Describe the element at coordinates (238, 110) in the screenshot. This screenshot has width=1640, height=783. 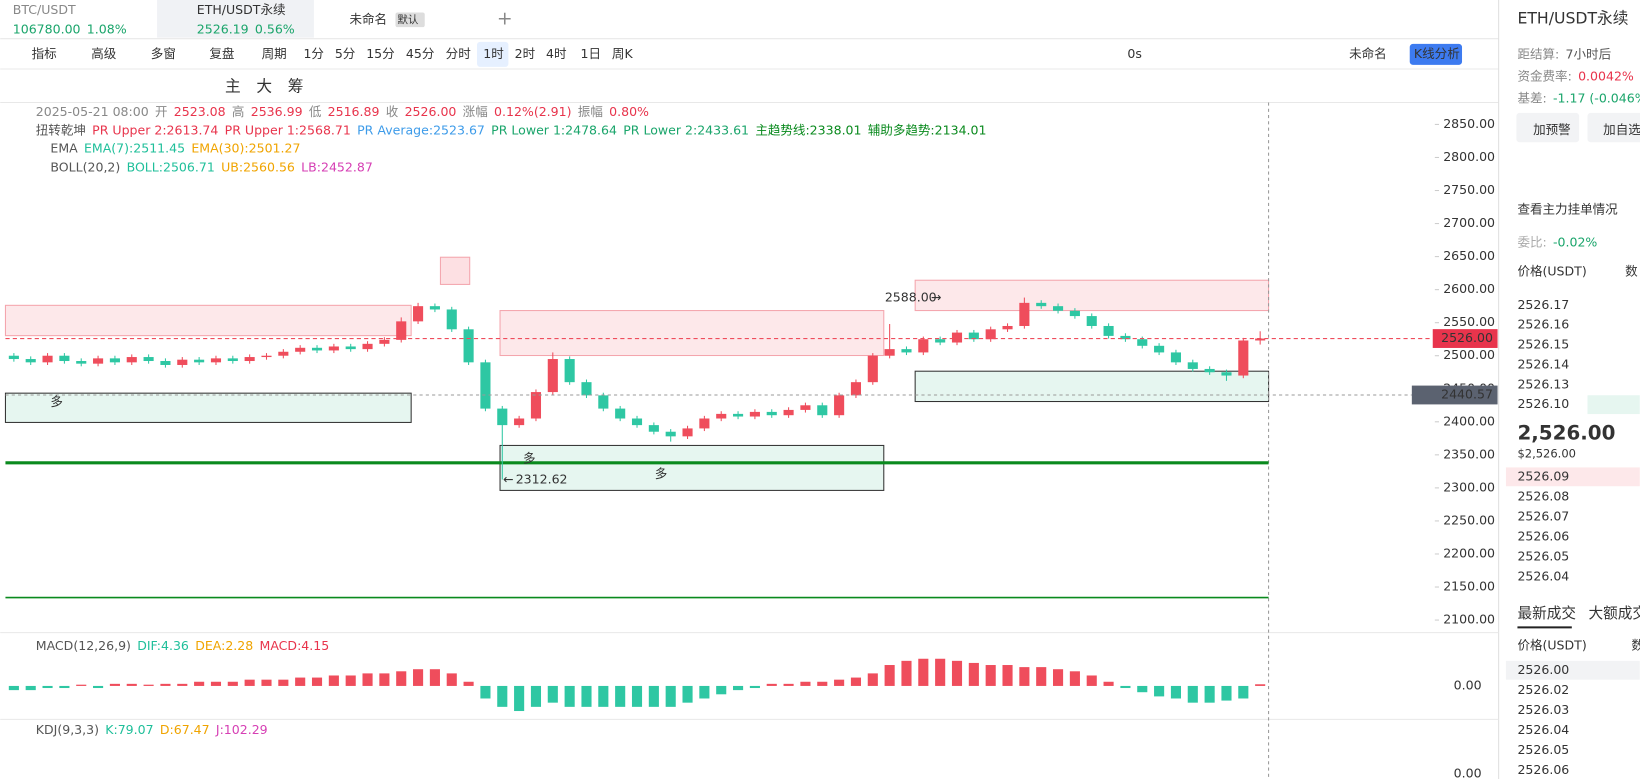
I see `ohlc-line-part: 高` at that location.